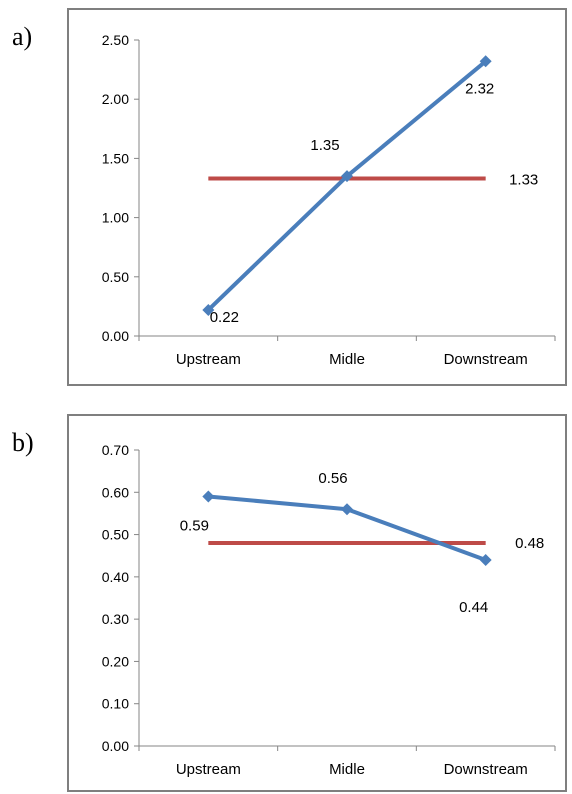 This screenshot has width=572, height=794. I want to click on y-tick-label: 0.40, so click(115, 577).